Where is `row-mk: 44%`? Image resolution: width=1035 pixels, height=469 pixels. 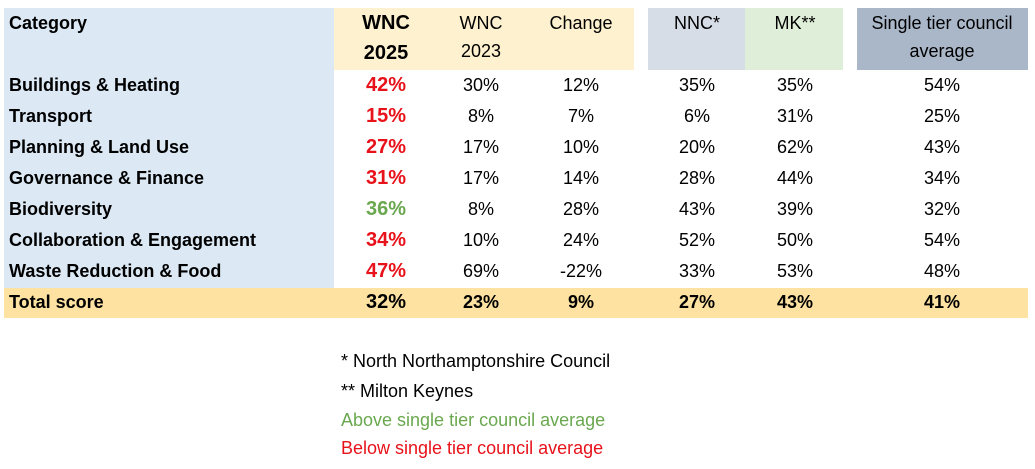
row-mk: 44% is located at coordinates (795, 178).